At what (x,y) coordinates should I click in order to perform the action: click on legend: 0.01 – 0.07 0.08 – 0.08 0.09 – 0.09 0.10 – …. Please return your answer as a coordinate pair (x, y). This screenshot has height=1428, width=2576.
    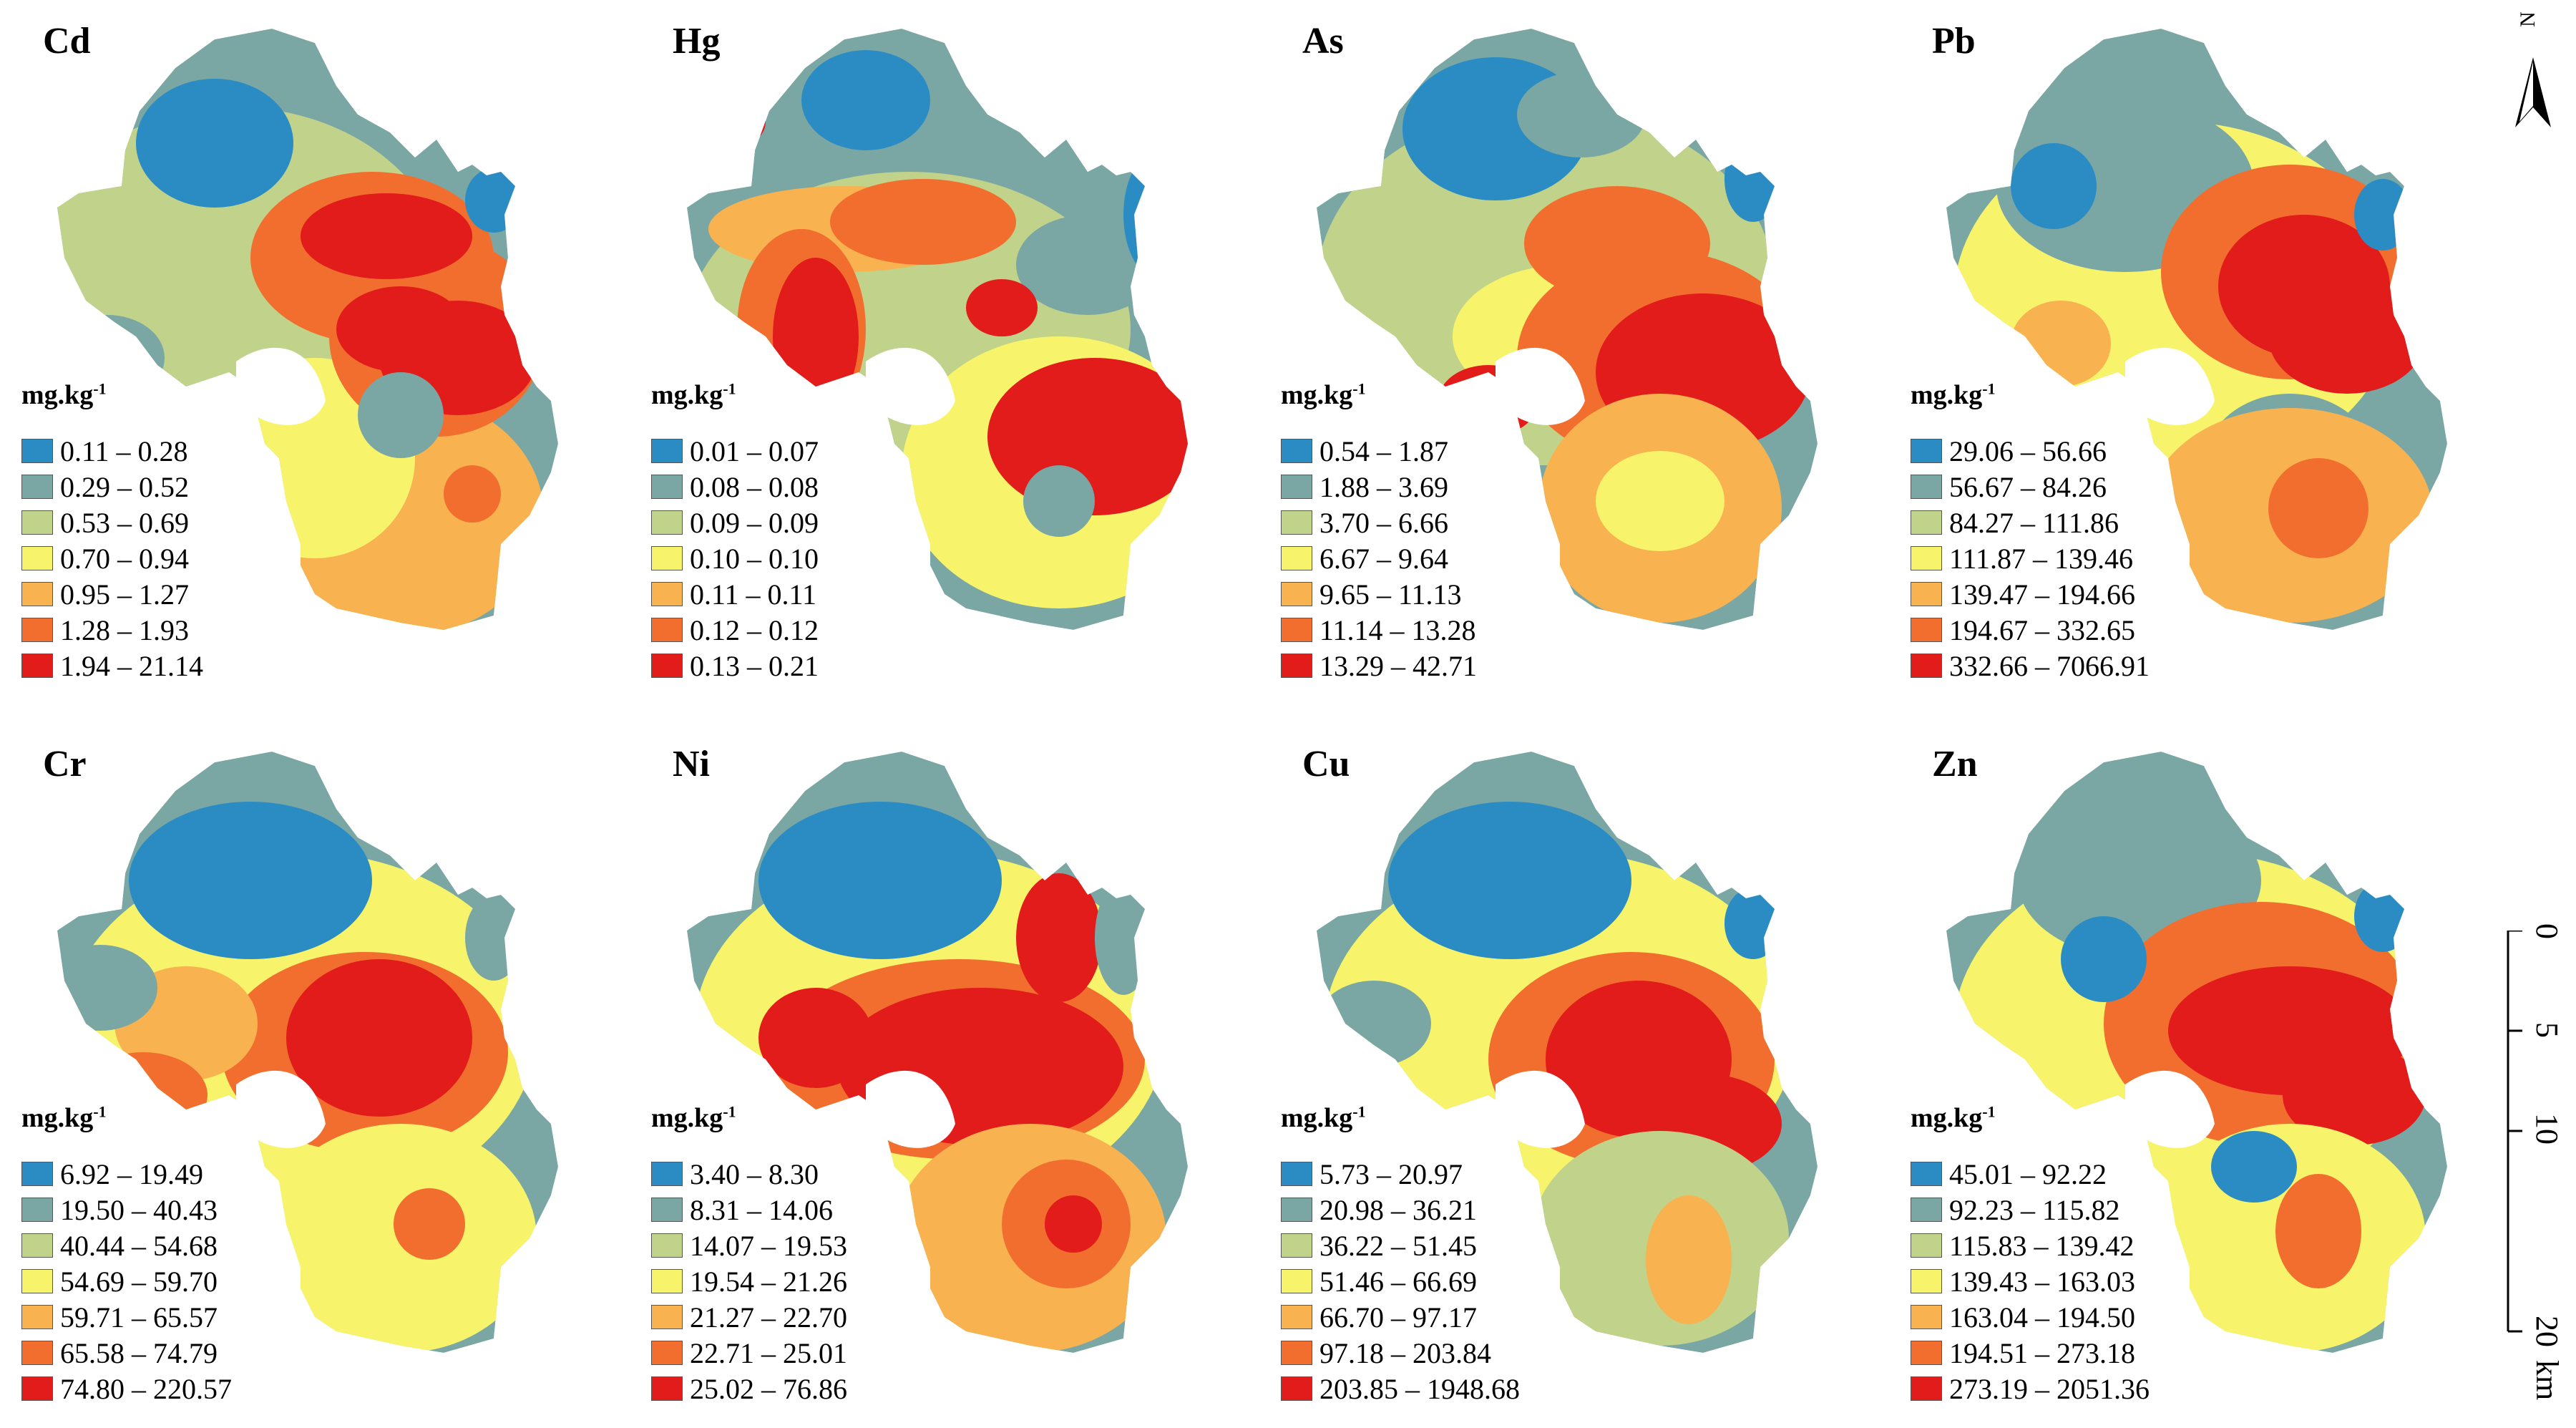
    Looking at the image, I should click on (735, 558).